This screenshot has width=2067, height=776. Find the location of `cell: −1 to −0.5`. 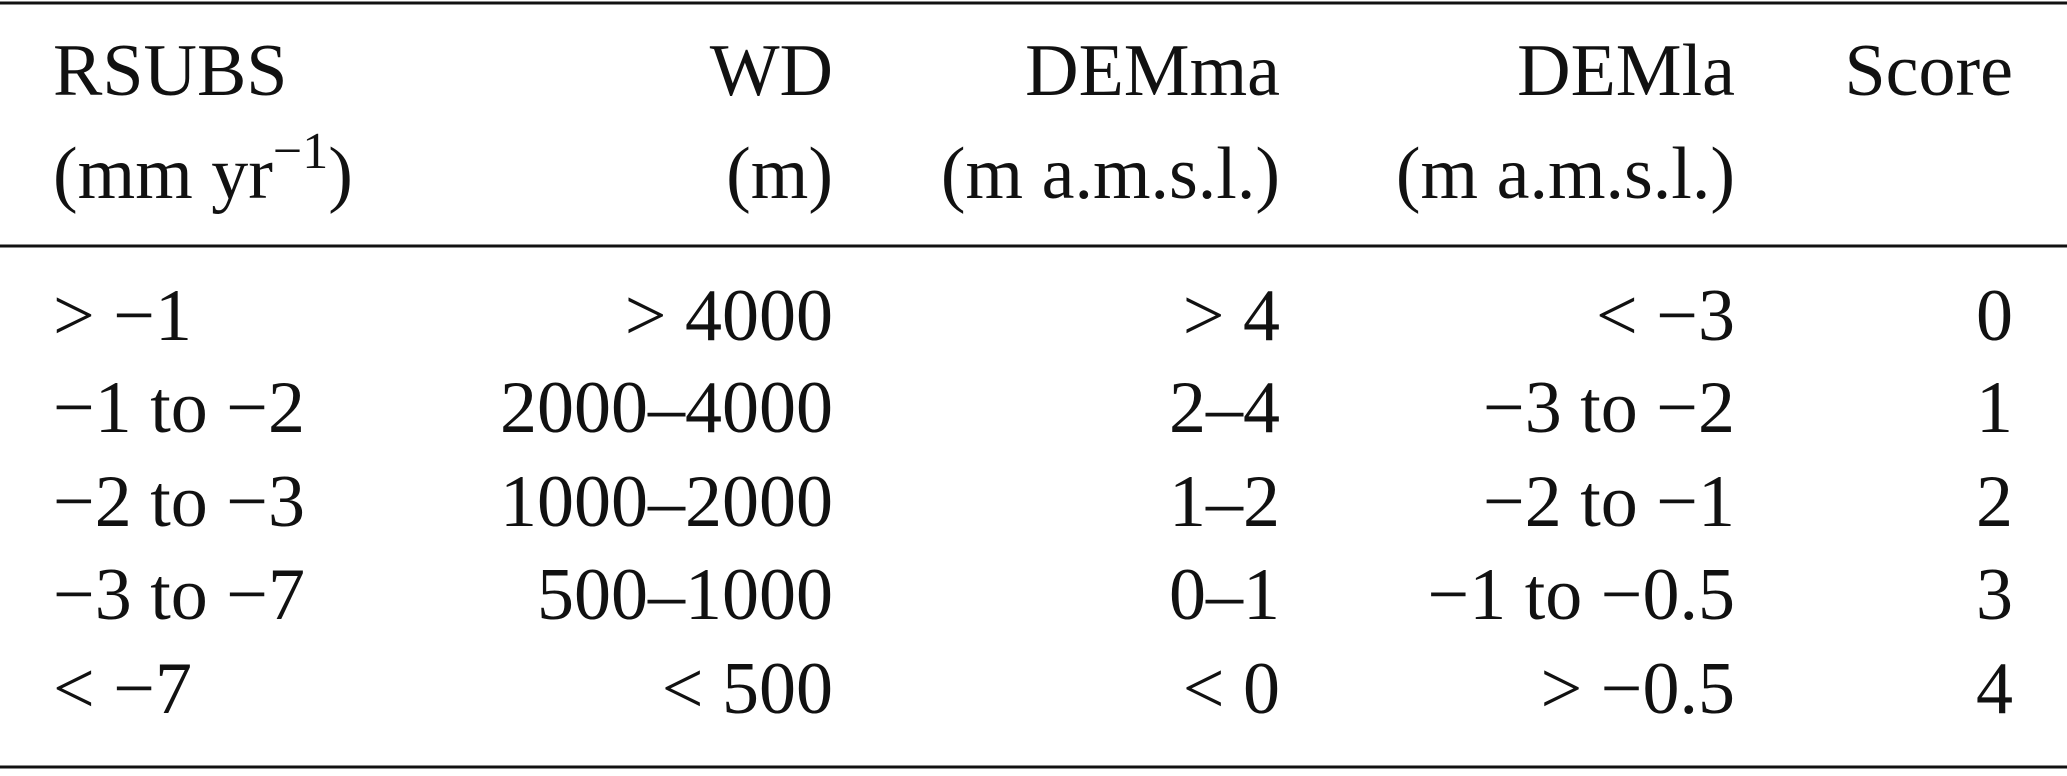

cell: −1 to −0.5 is located at coordinates (1581, 595).